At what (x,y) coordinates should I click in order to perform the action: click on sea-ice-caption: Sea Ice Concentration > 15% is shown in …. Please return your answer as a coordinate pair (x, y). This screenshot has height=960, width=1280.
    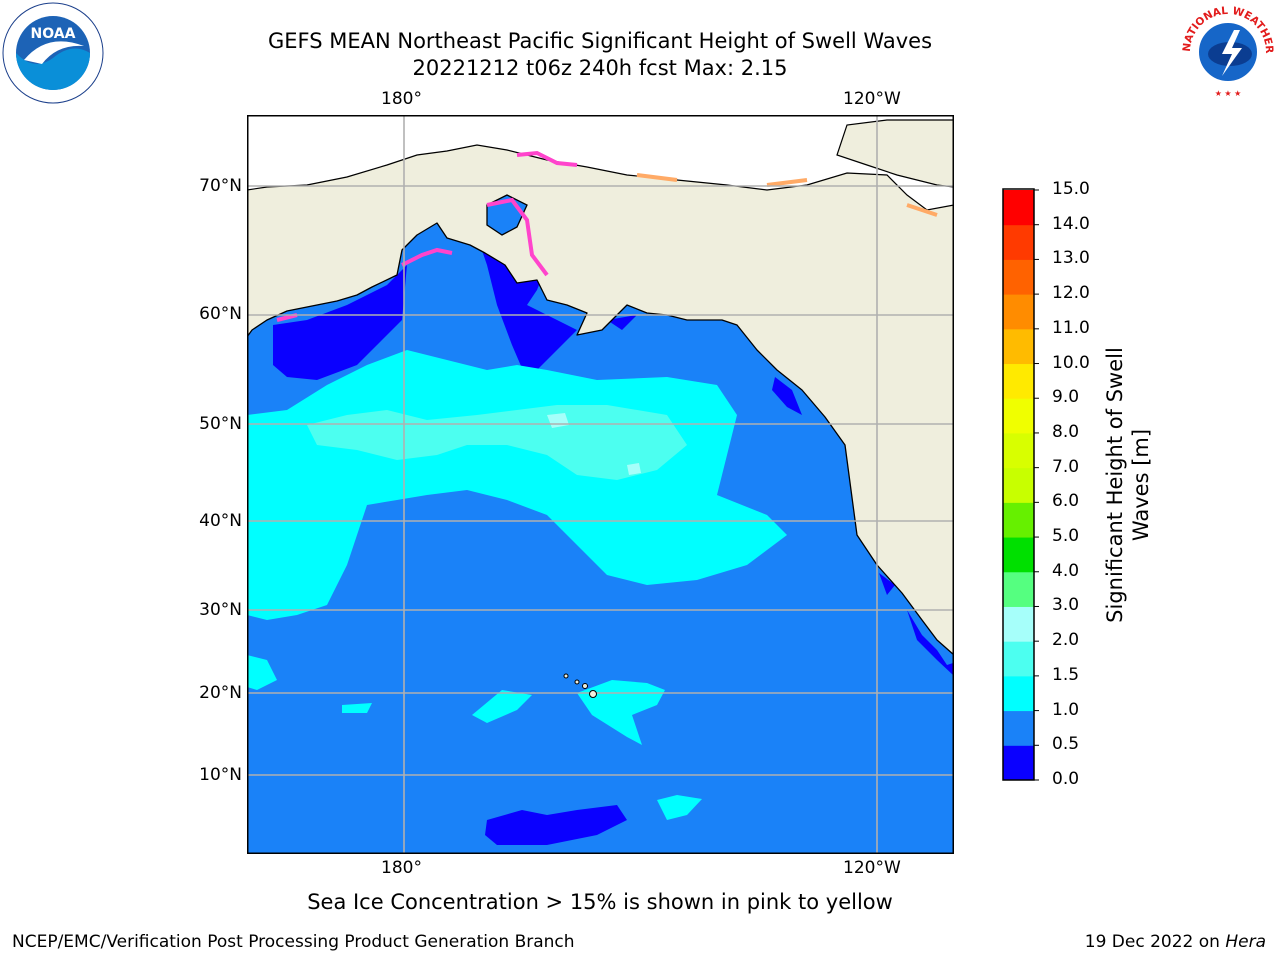
    Looking at the image, I should click on (600, 902).